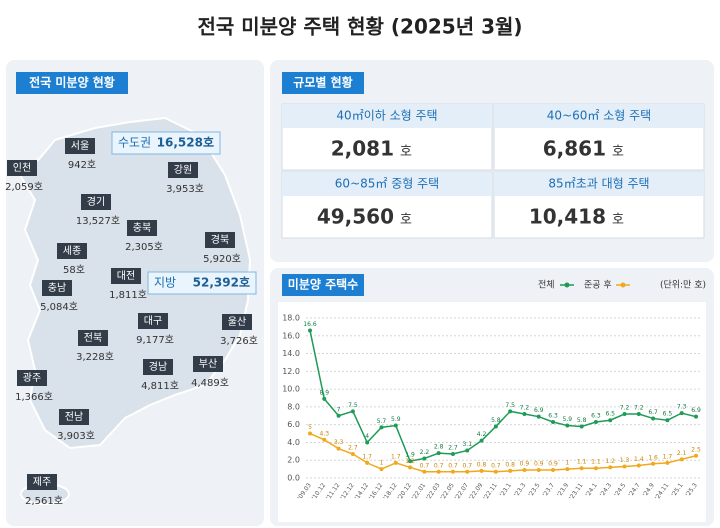 The height and width of the screenshot is (528, 720). I want to click on region-count: 5,920호, so click(222, 259).